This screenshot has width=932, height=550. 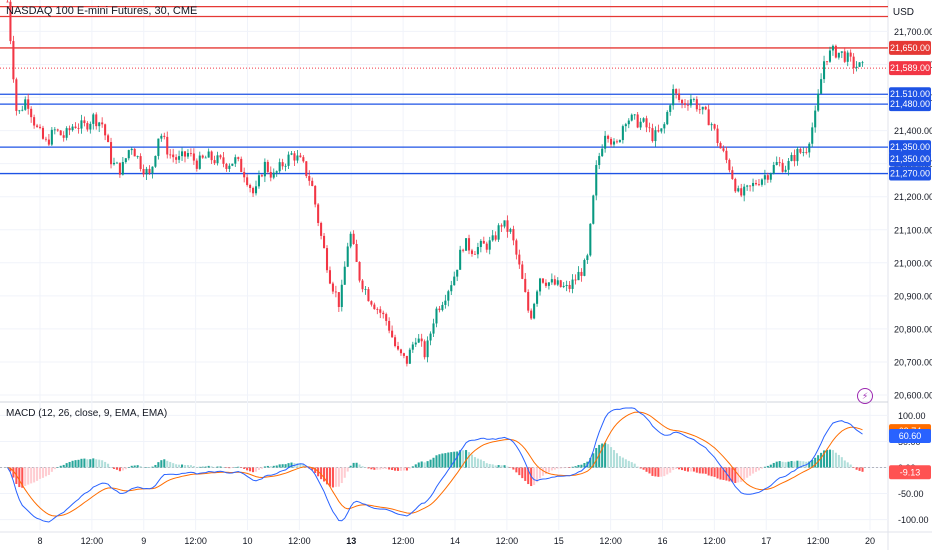 What do you see at coordinates (87, 413) in the screenshot?
I see `macd-title: MACD (12, 26, close, 9, EMA, EMA)` at bounding box center [87, 413].